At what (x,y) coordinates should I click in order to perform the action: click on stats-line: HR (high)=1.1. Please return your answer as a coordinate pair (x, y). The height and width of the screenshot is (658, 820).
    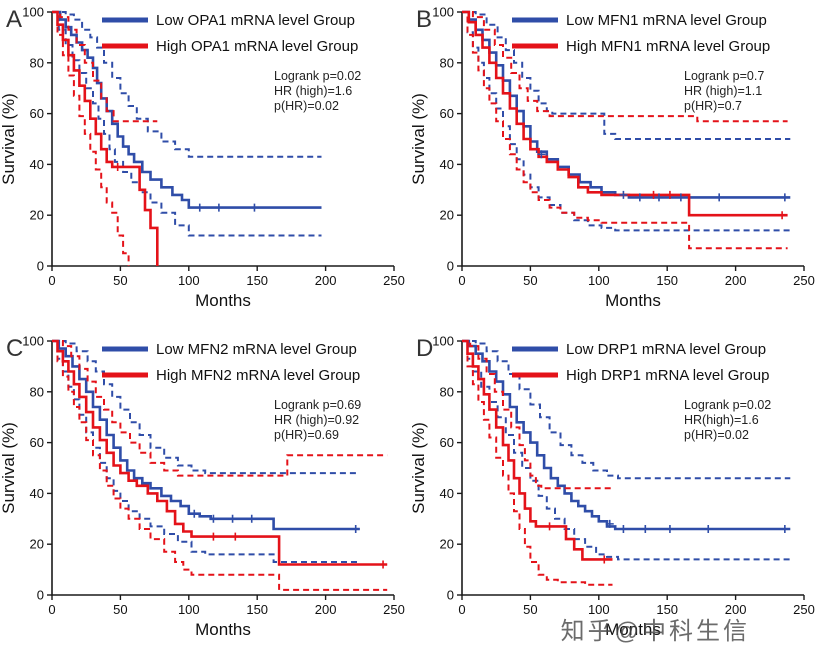
    Looking at the image, I should click on (723, 91).